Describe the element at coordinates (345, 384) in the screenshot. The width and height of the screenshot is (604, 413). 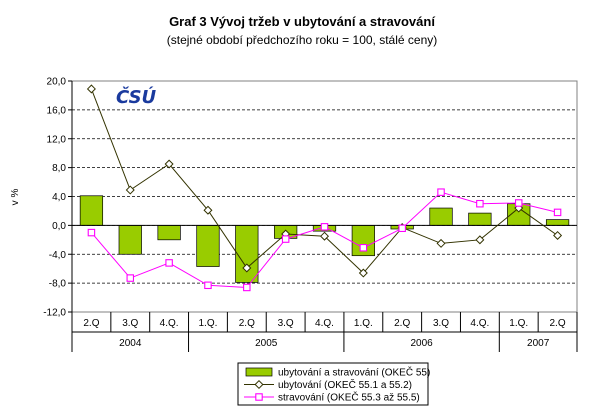
I see `legend-entry: ubytování (OKEČ 55.1 a 55.2)` at that location.